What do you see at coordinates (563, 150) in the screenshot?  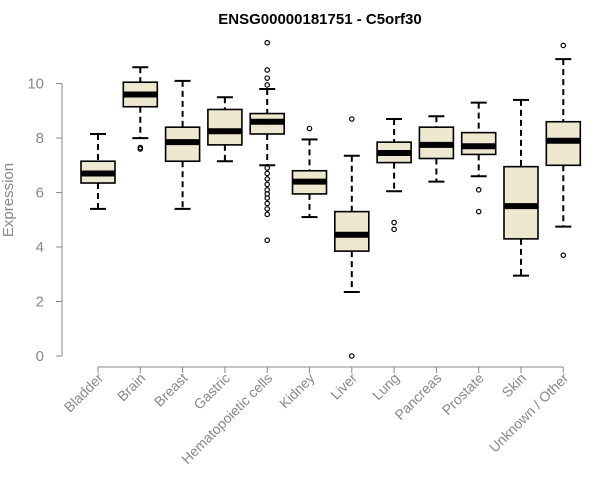 I see `box-unknown-other` at bounding box center [563, 150].